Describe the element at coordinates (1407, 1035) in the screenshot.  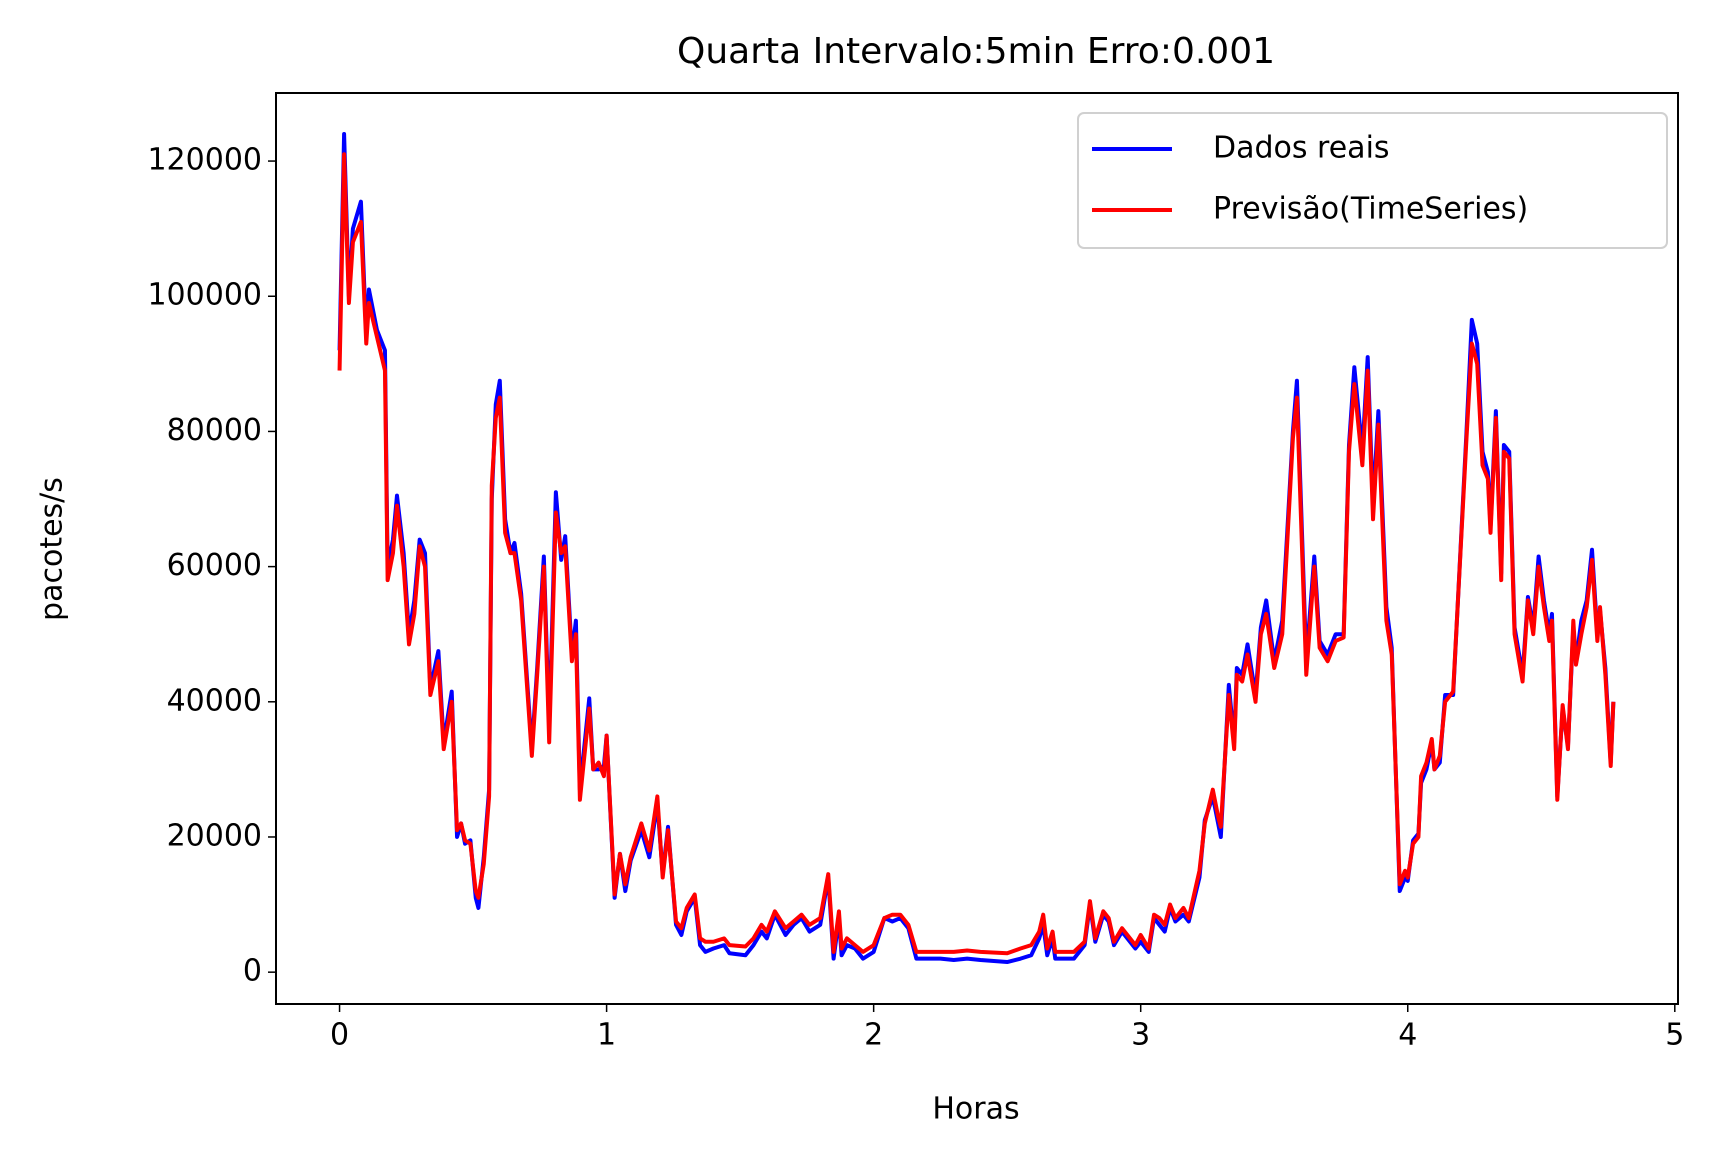
I see `x-tick-label: 4` at that location.